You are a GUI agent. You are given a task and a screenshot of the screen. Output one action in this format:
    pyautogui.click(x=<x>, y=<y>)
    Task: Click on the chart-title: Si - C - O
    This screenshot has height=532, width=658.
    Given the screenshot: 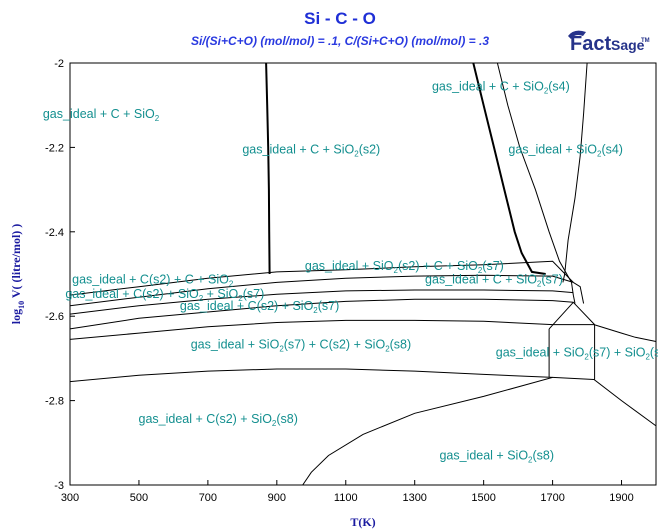 What is the action you would take?
    pyautogui.click(x=340, y=18)
    